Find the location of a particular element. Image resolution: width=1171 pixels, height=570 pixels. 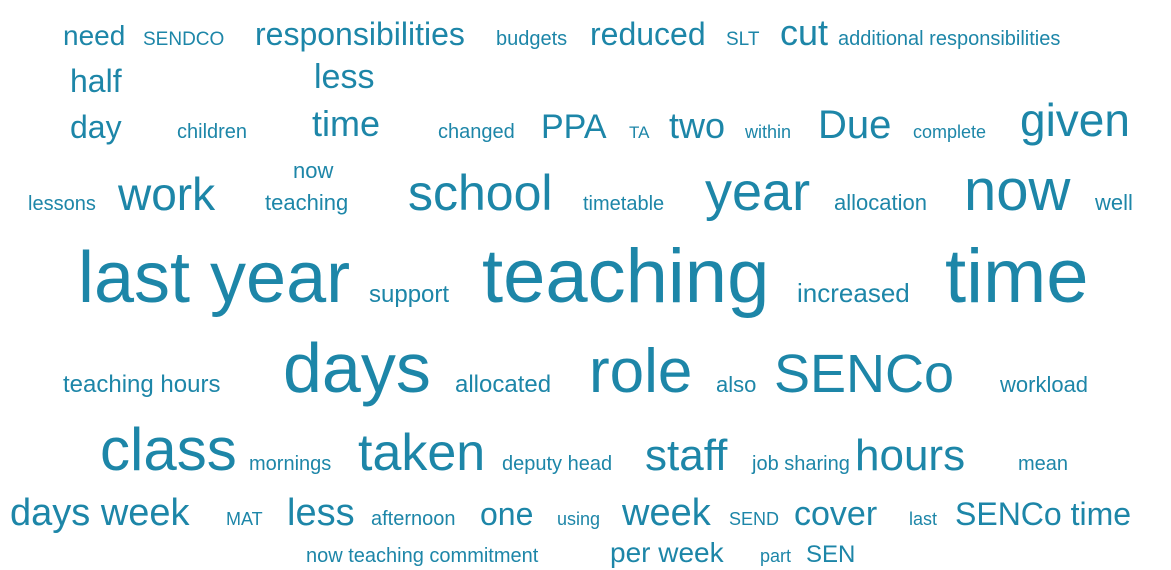

word: hours is located at coordinates (910, 455).